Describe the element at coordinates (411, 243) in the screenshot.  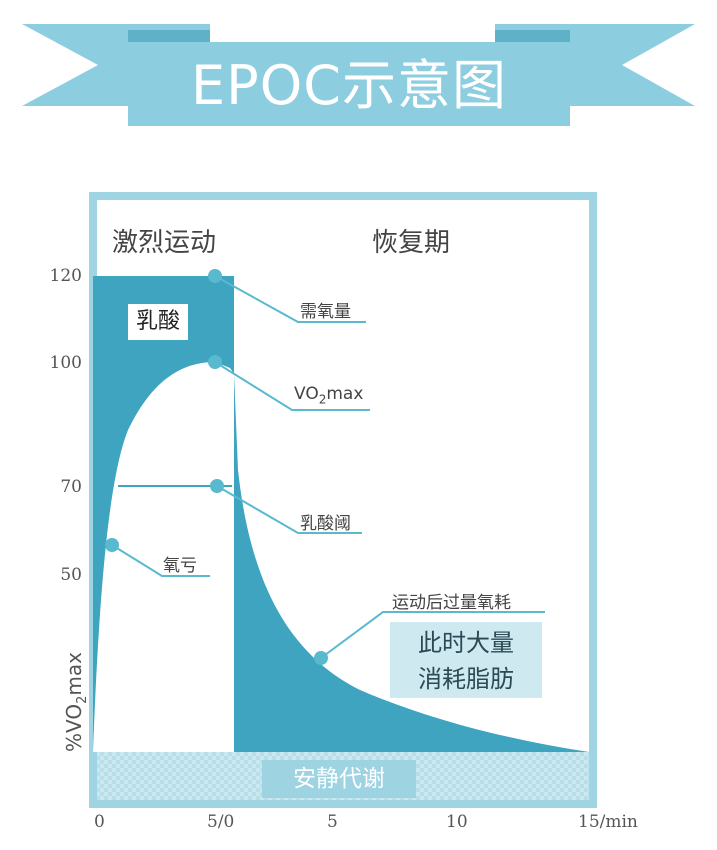
I see `phase-recovery-label: 恢复期` at that location.